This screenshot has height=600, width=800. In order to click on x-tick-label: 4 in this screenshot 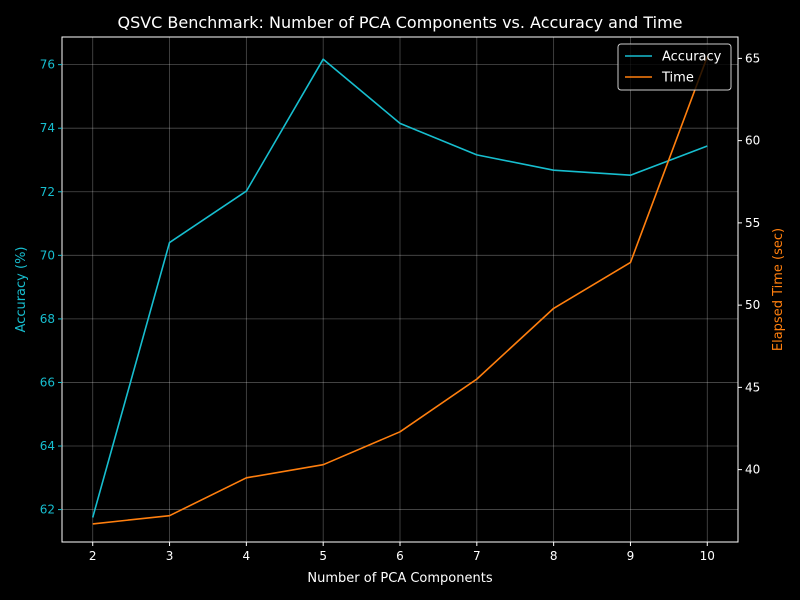, I will do `click(247, 556)`.